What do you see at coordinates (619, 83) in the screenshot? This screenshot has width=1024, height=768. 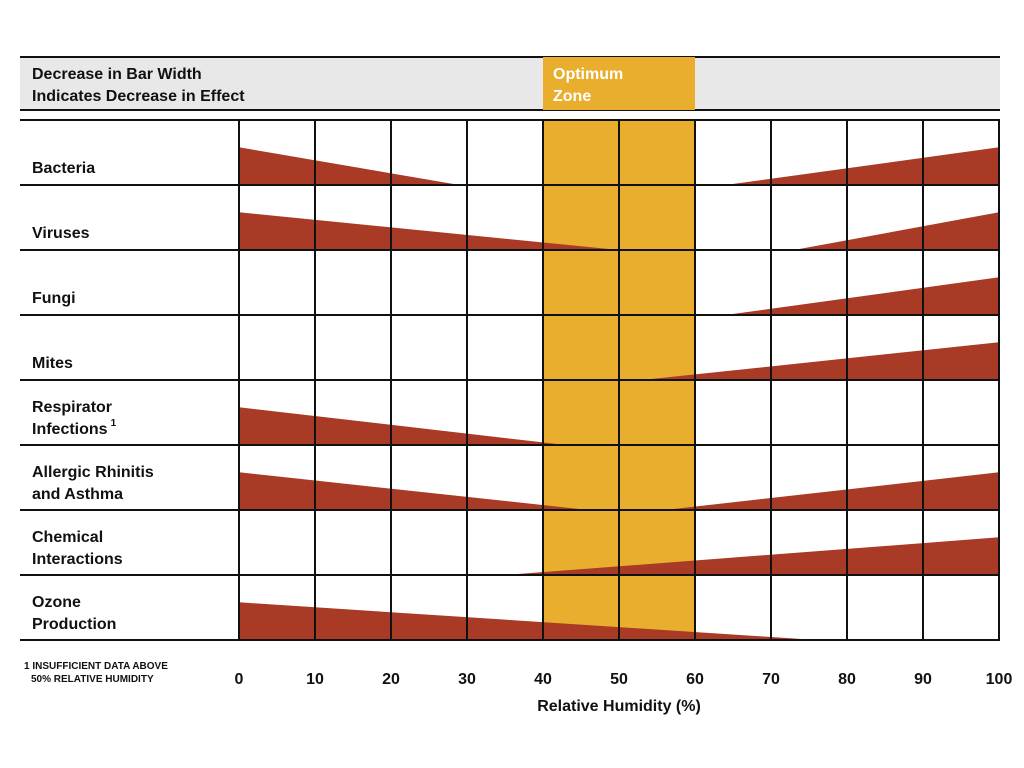 I see `optimum-zone-header` at bounding box center [619, 83].